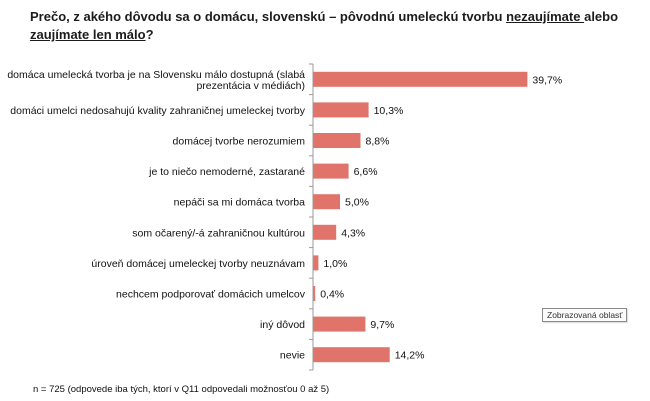 This screenshot has height=401, width=650. What do you see at coordinates (382, 325) in the screenshot?
I see `value-label-8: 9,7%` at bounding box center [382, 325].